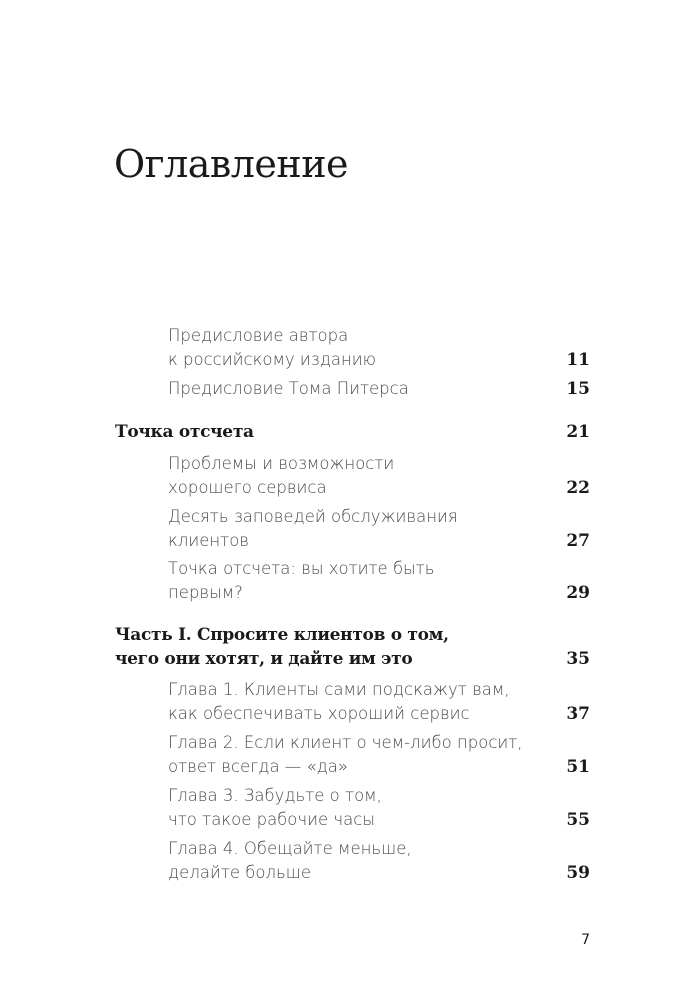 The image size is (676, 1000). I want to click on toc-entry-page: 29, so click(578, 593).